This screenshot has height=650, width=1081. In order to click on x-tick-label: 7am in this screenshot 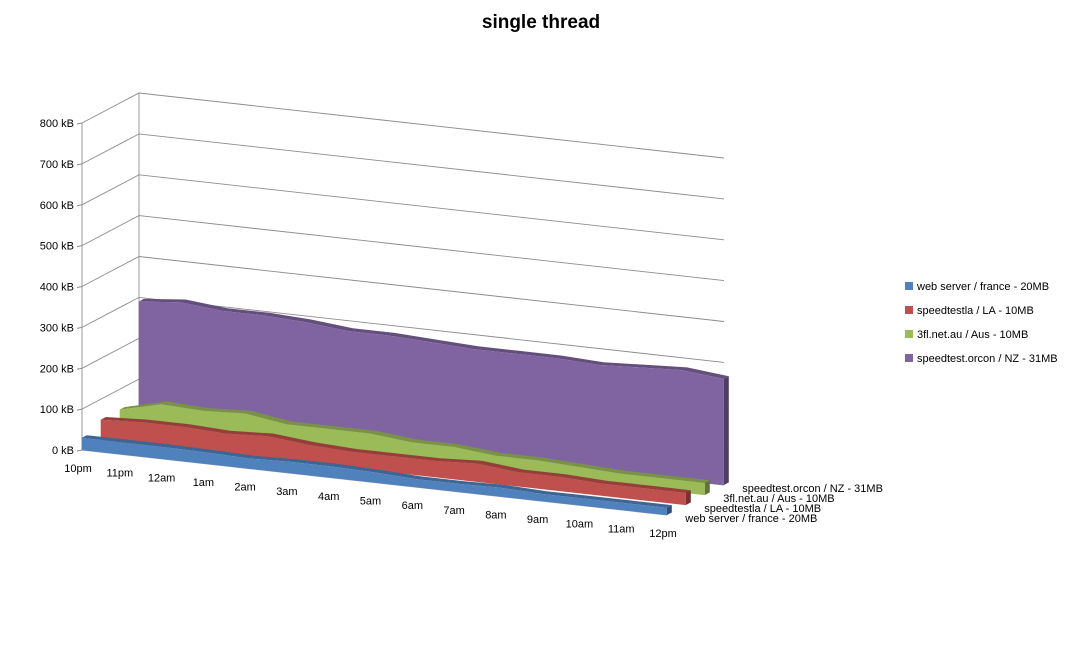, I will do `click(453, 511)`.